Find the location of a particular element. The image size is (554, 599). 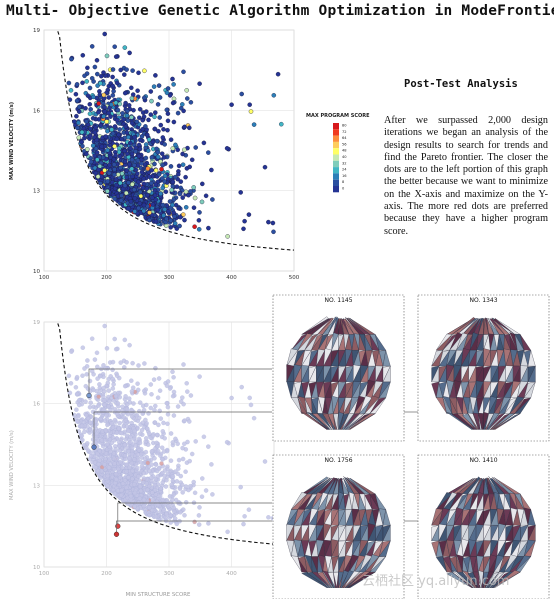

colorbar-tick-label: 48 is located at coordinates (344, 151).